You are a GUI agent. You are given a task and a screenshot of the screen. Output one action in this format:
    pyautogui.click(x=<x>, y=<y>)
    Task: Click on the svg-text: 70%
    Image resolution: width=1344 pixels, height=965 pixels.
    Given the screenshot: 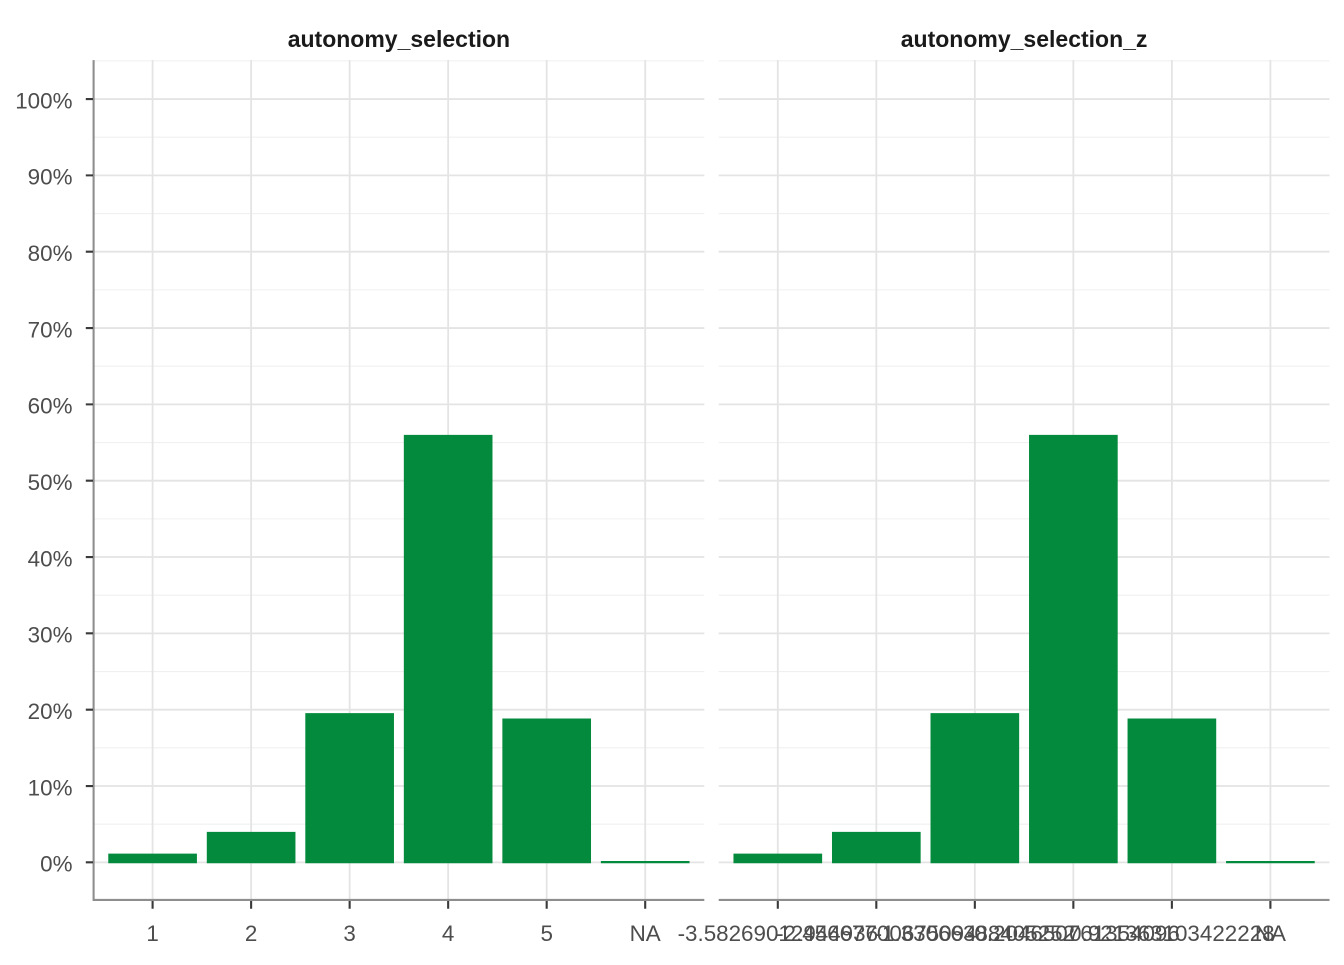 What is the action you would take?
    pyautogui.click(x=50, y=329)
    